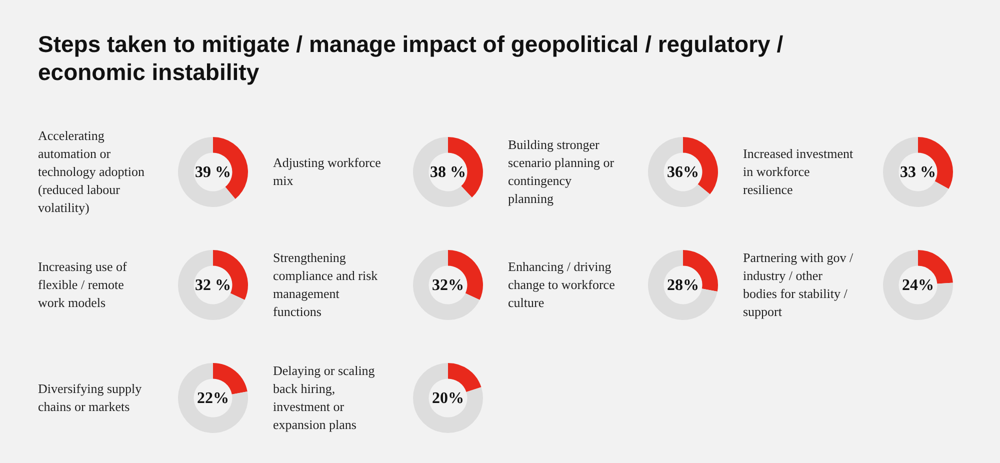 The image size is (1000, 463). What do you see at coordinates (411, 58) in the screenshot?
I see `text: Steps taken to mitigate / manage impact of geopolitical / regulatory / economic instability` at bounding box center [411, 58].